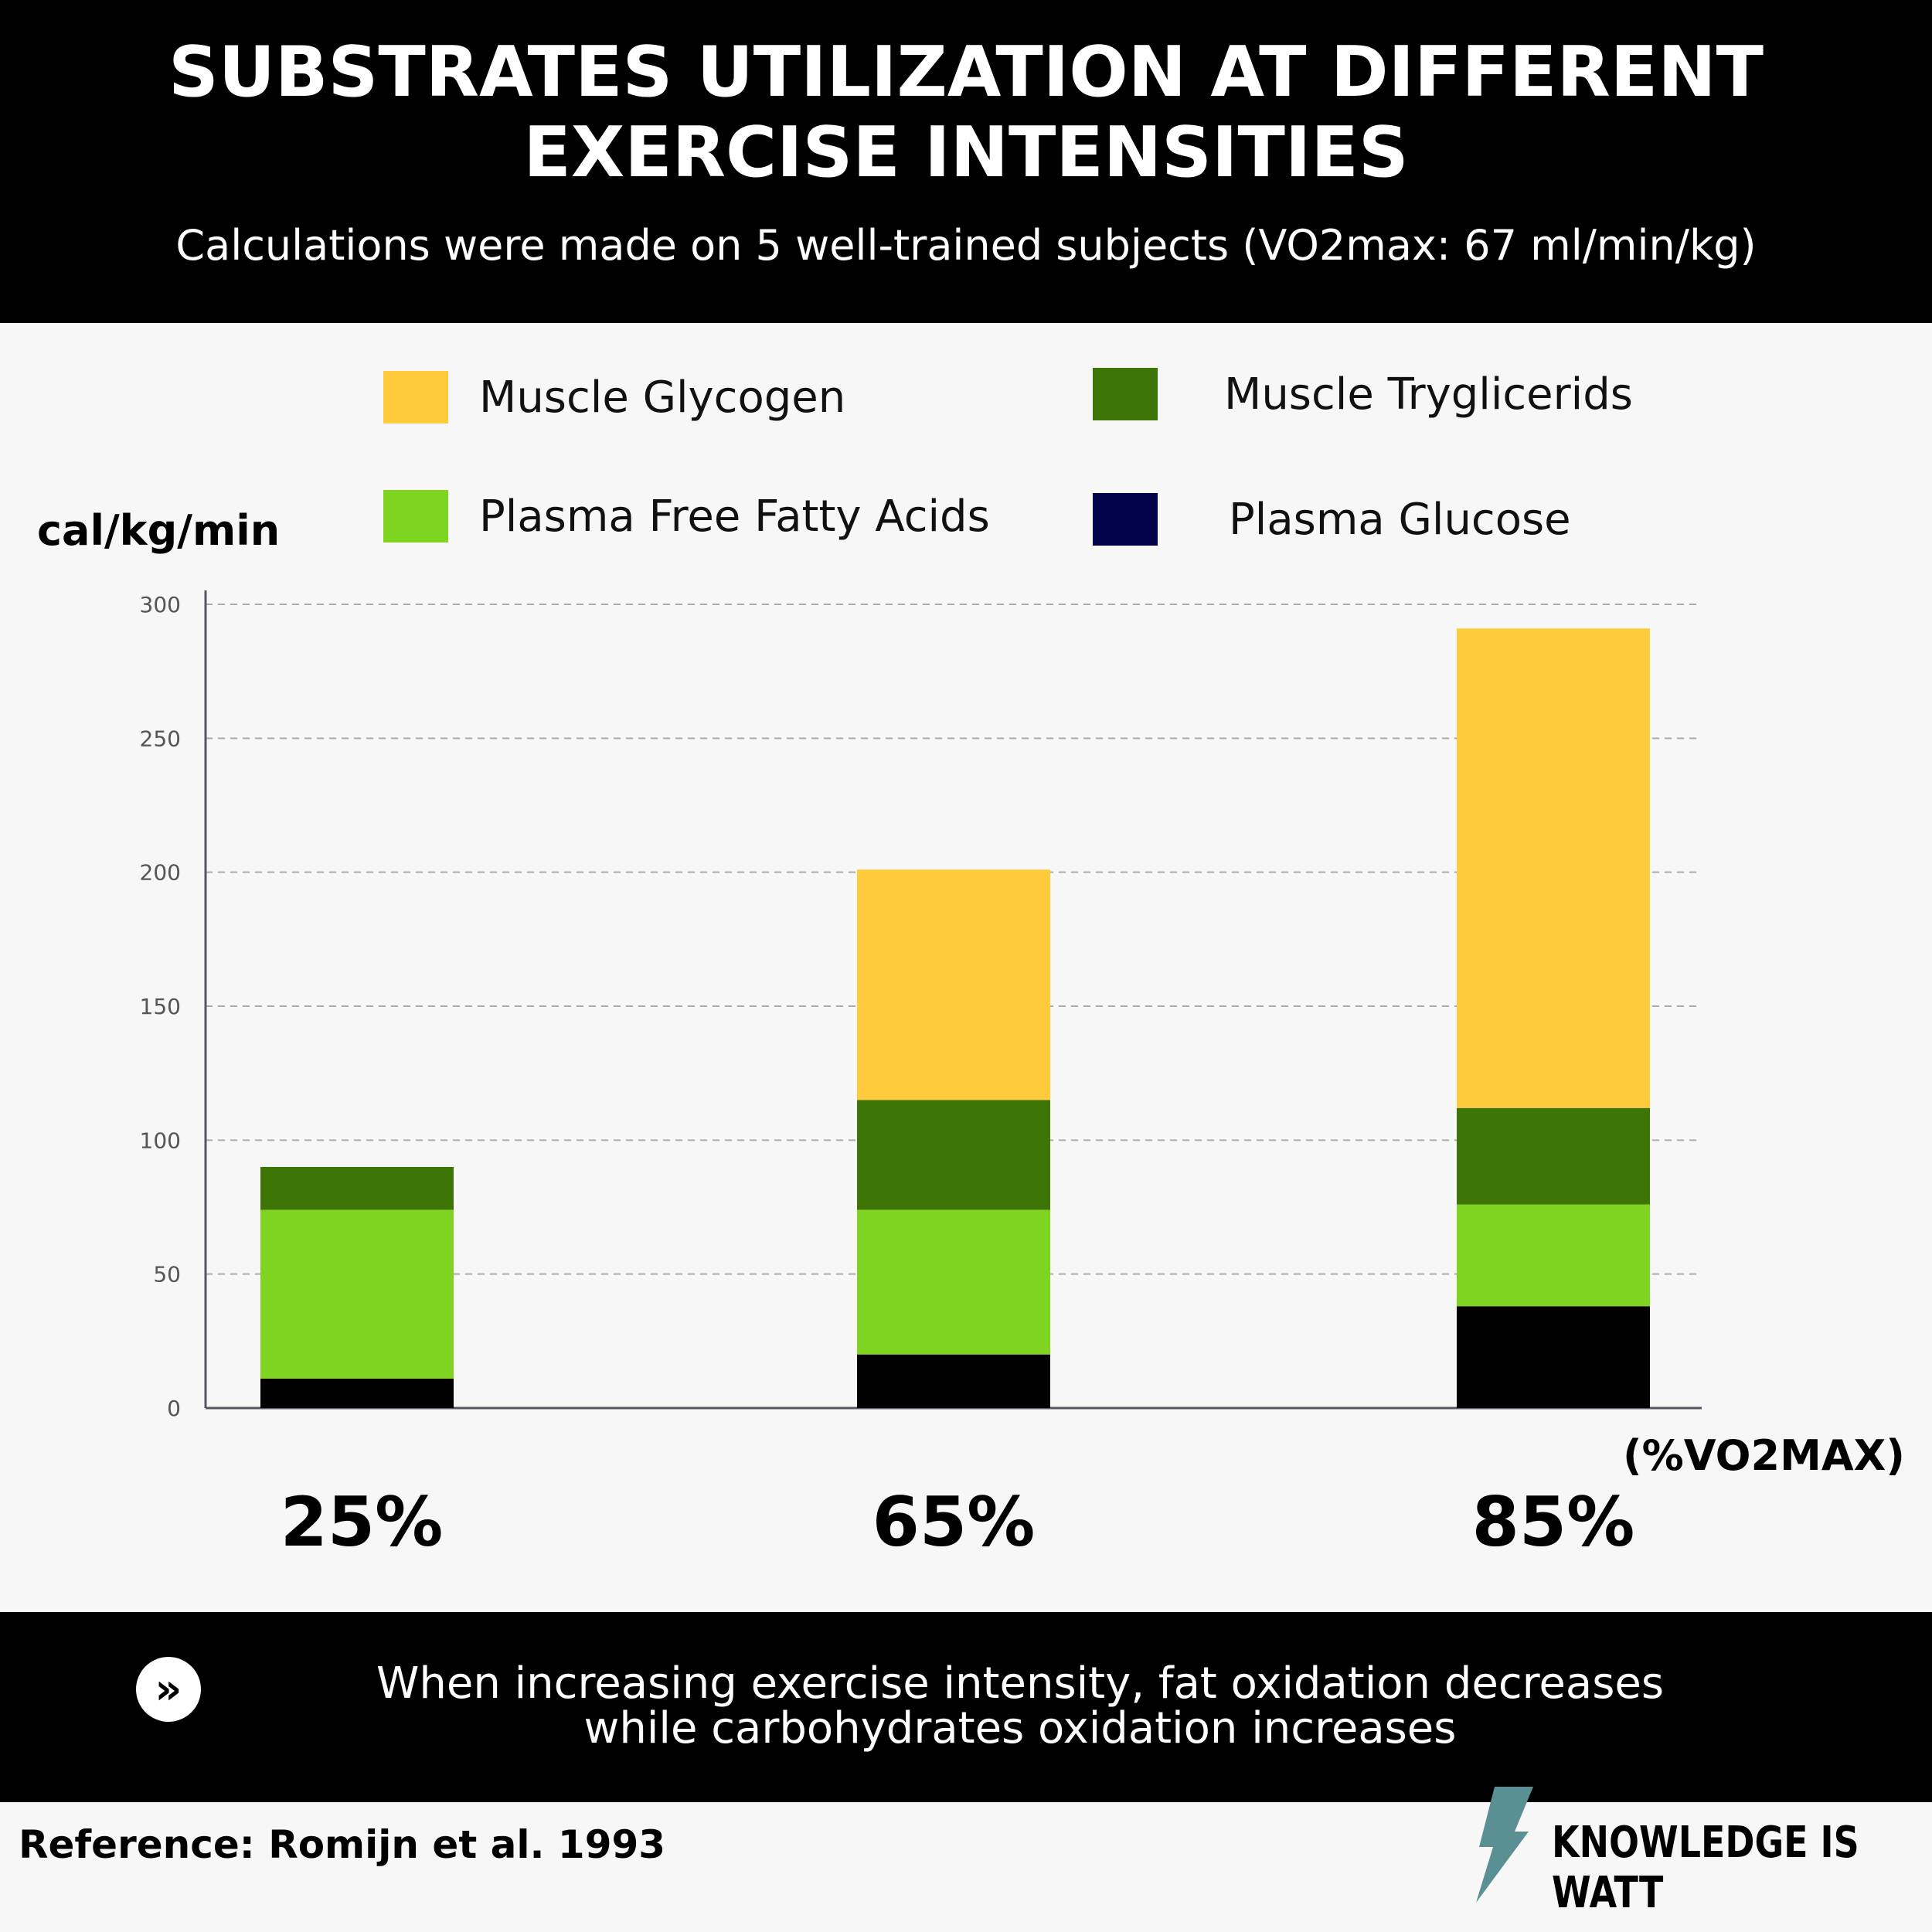 The width and height of the screenshot is (1932, 1932). I want to click on title-line-1: SUBSTRATES UTILIZATION AT DIFFERENT, so click(966, 73).